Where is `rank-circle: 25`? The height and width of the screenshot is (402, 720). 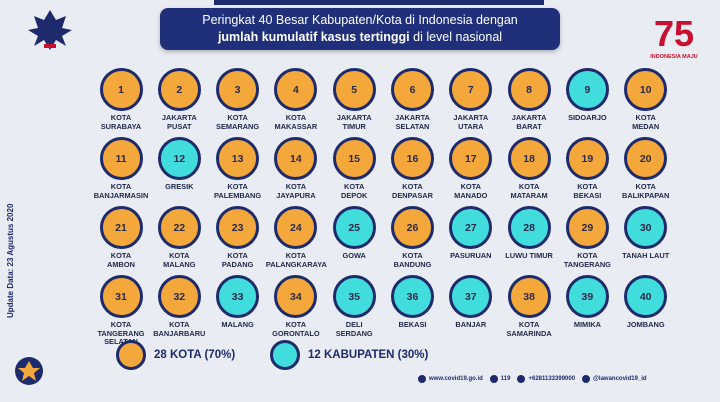
rank-circle: 25 is located at coordinates (354, 227).